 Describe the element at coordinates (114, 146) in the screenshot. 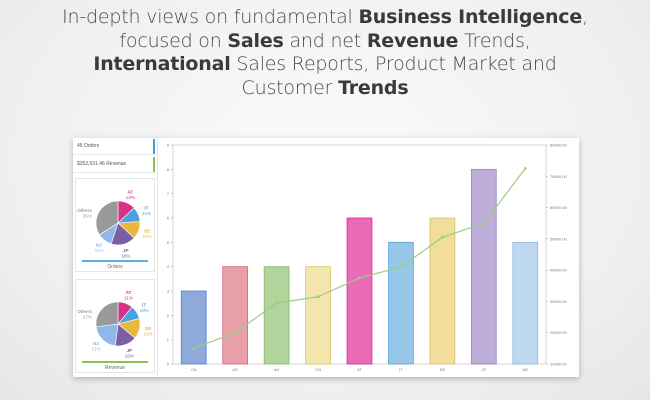

I see `orders-stat: 45 Orders` at that location.